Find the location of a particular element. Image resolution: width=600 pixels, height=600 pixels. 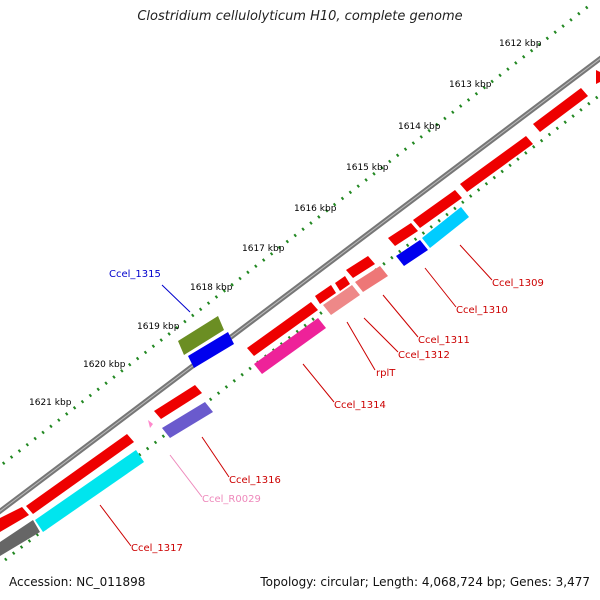

tick-label: 1619 kbp is located at coordinates (158, 327).